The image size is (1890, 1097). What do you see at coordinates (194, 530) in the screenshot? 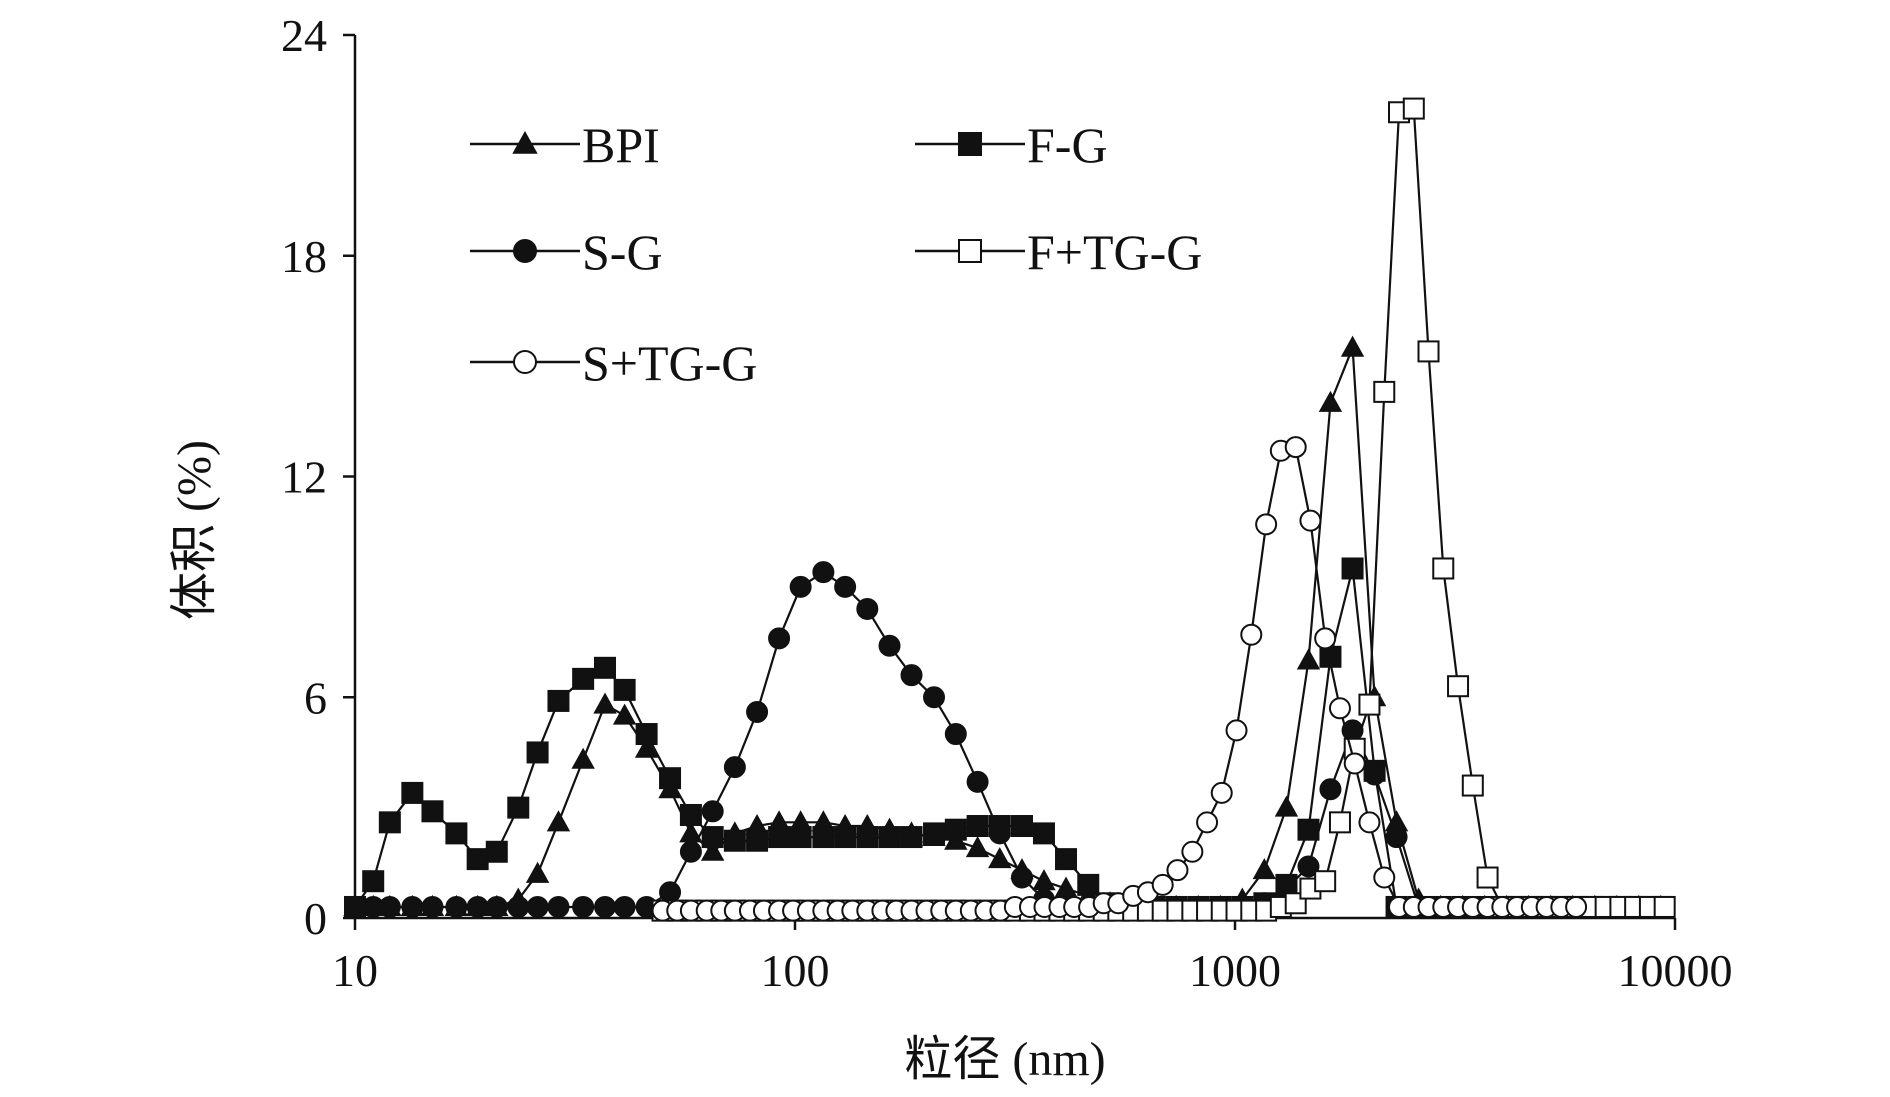
I see `y-axis-title: 体积 (%)` at bounding box center [194, 530].